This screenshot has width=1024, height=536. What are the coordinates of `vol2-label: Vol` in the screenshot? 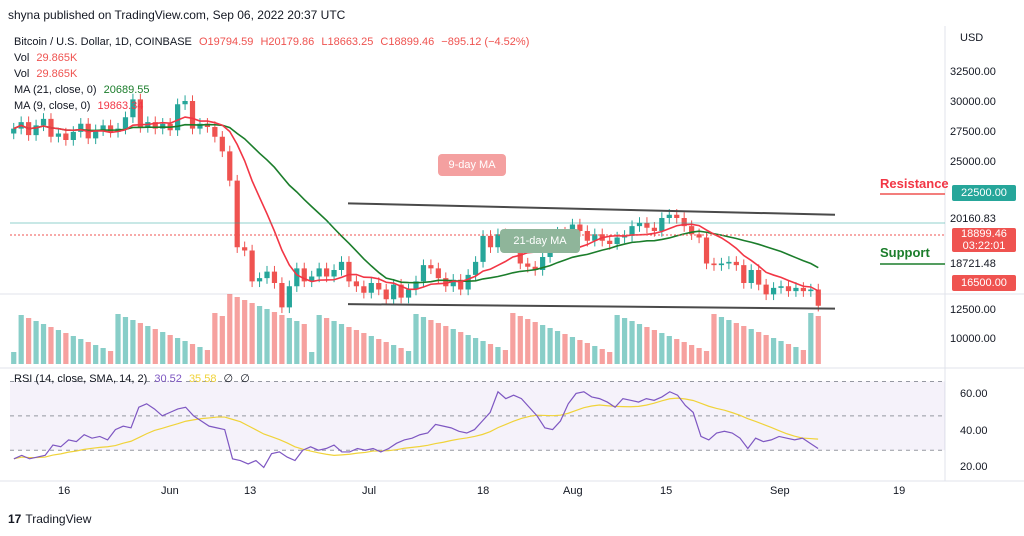 It's located at (22, 74).